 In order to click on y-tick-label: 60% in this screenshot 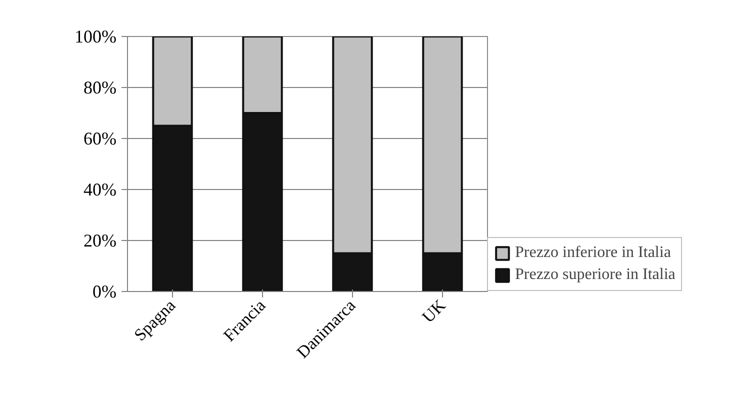, I will do `click(100, 138)`.